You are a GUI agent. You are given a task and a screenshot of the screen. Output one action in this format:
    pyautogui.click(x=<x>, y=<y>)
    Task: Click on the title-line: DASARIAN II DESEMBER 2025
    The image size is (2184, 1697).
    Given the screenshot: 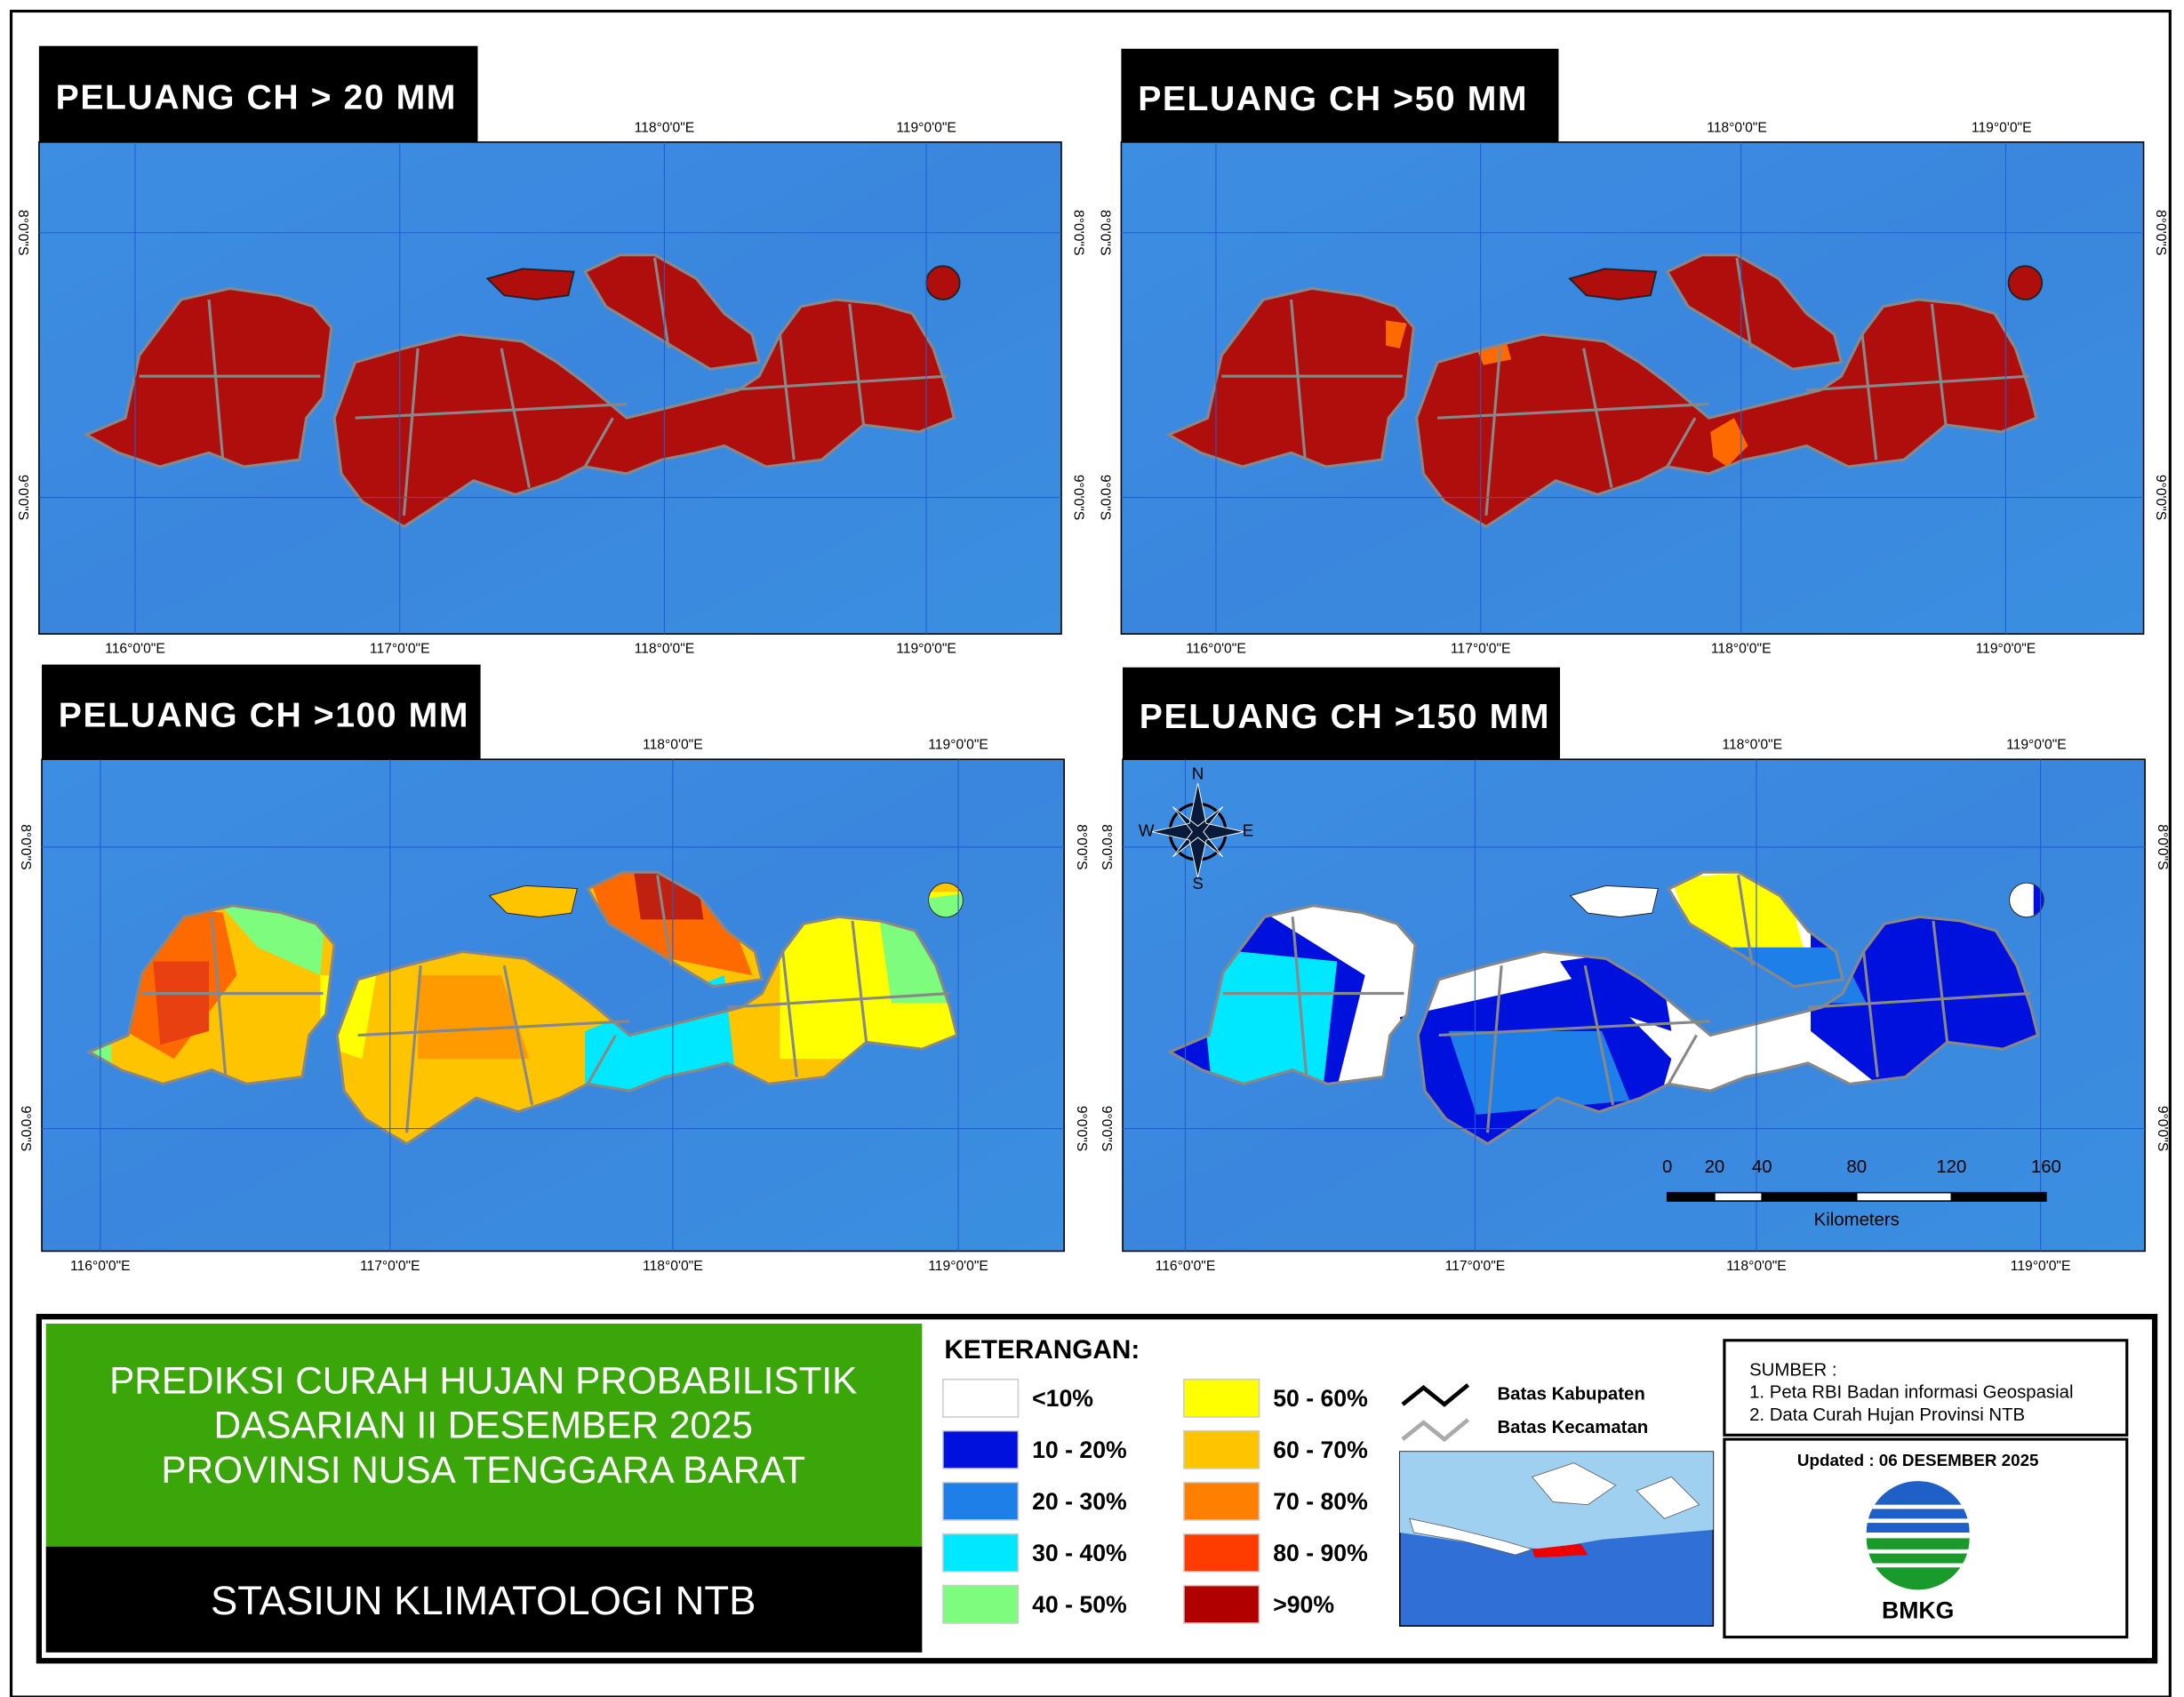 What is the action you would take?
    pyautogui.click(x=483, y=1425)
    